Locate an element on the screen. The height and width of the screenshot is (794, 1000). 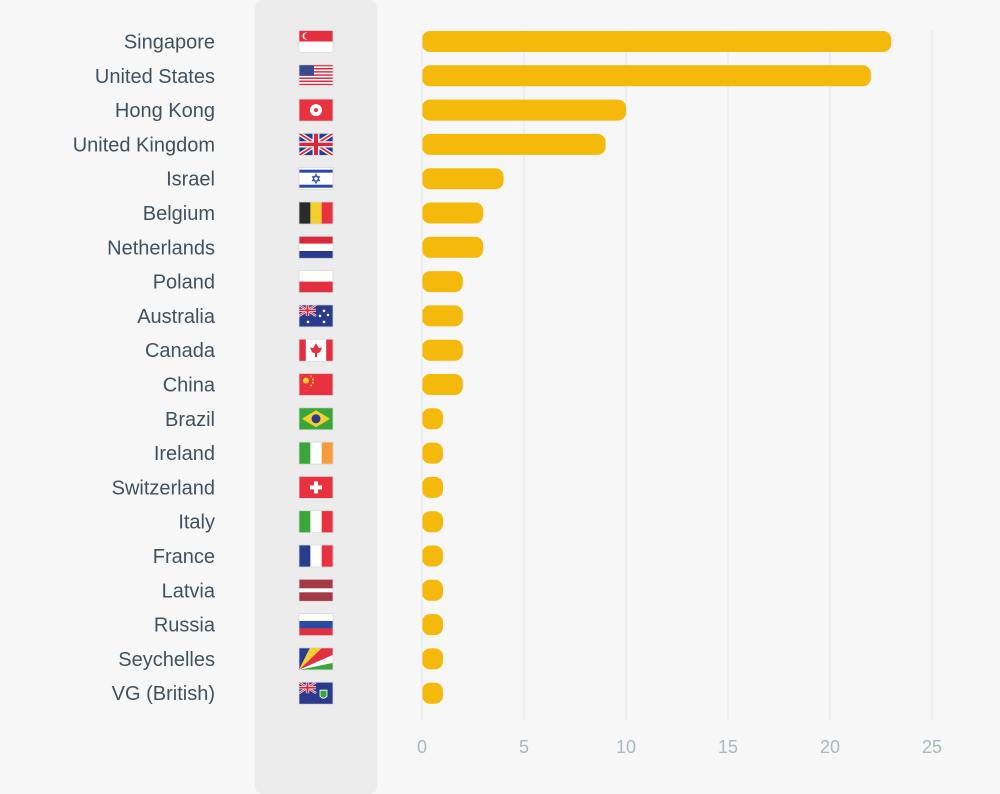
category-label: Poland is located at coordinates (184, 283).